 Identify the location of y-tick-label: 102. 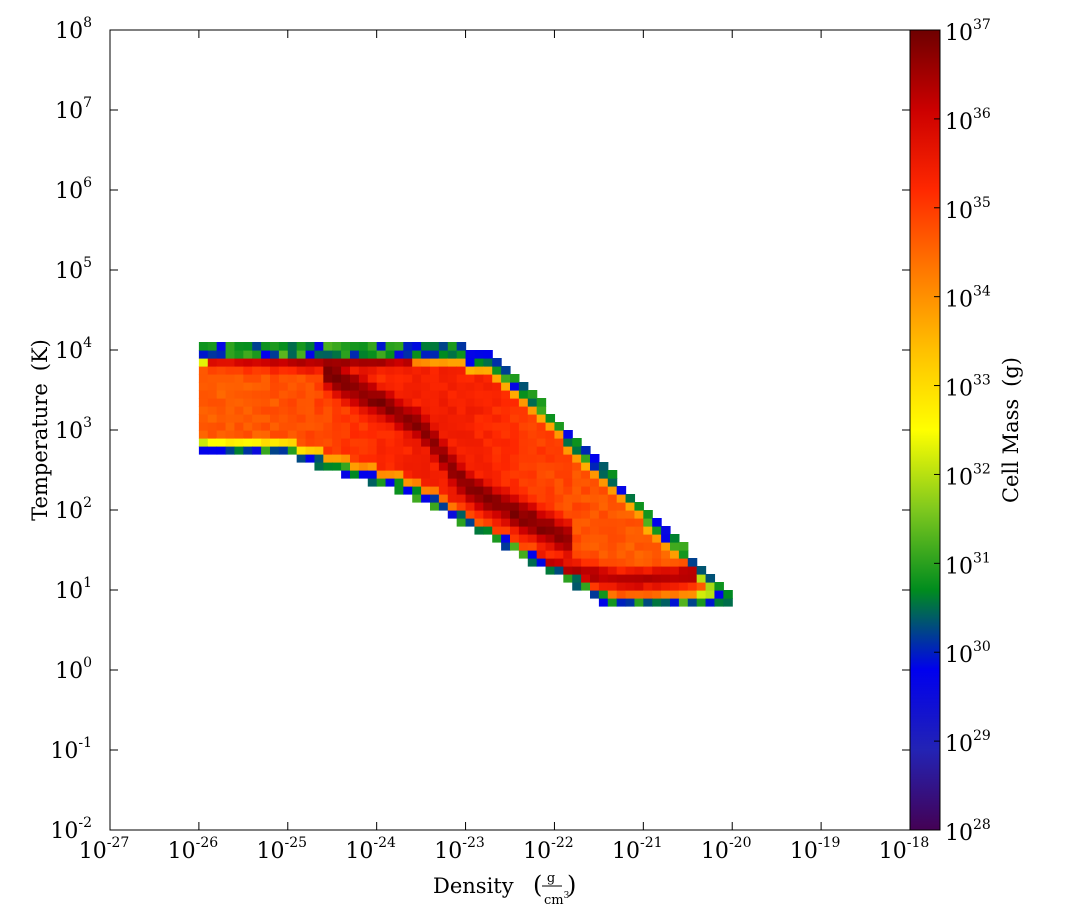
(73, 509).